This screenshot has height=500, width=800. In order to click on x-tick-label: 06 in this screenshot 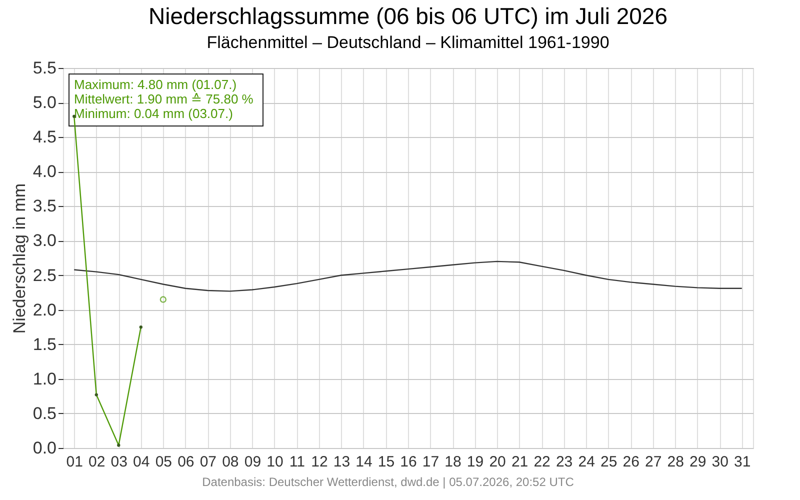, I will do `click(186, 462)`.